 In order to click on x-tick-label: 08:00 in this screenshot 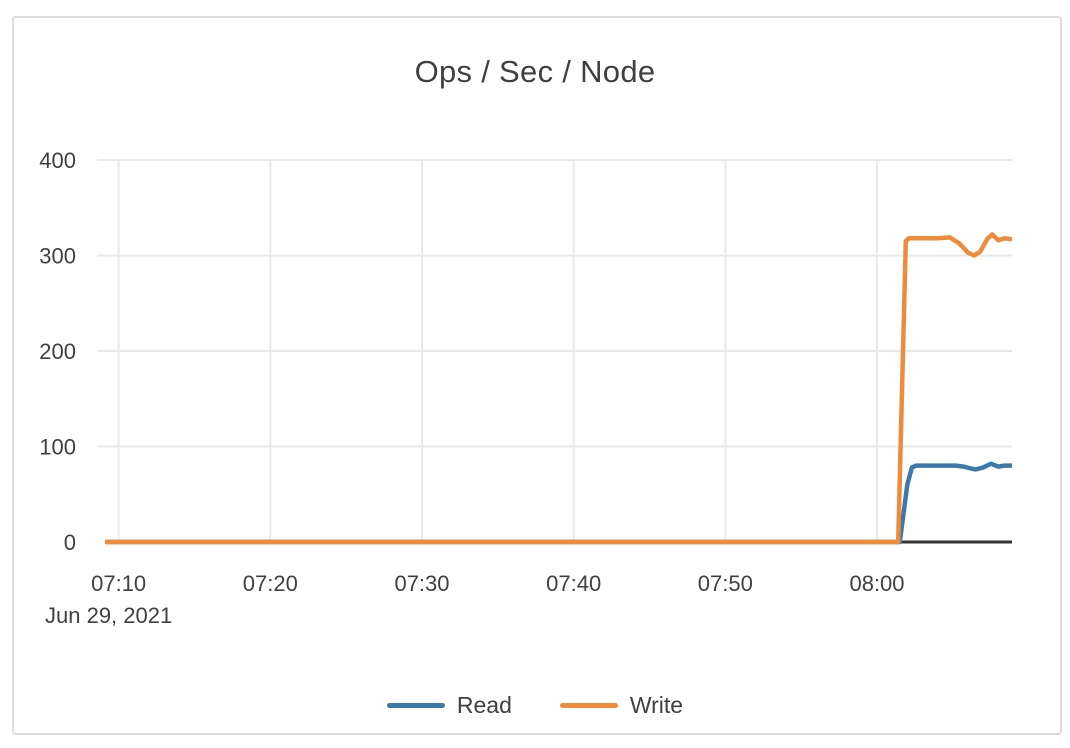, I will do `click(876, 583)`.